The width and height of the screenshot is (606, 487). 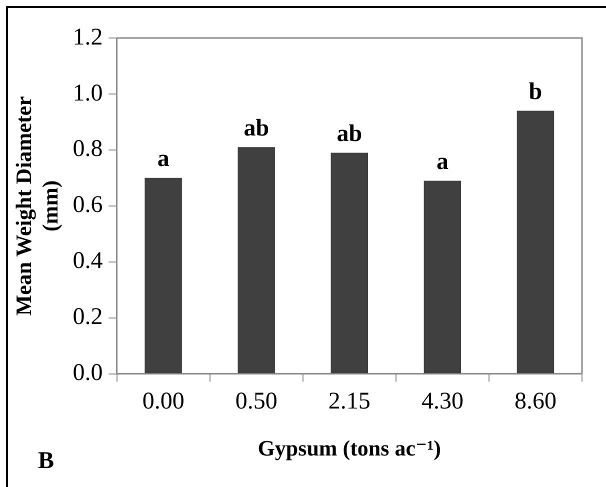 What do you see at coordinates (350, 447) in the screenshot?
I see `x-axis-title: Gypsum (tons ac⁻¹)` at bounding box center [350, 447].